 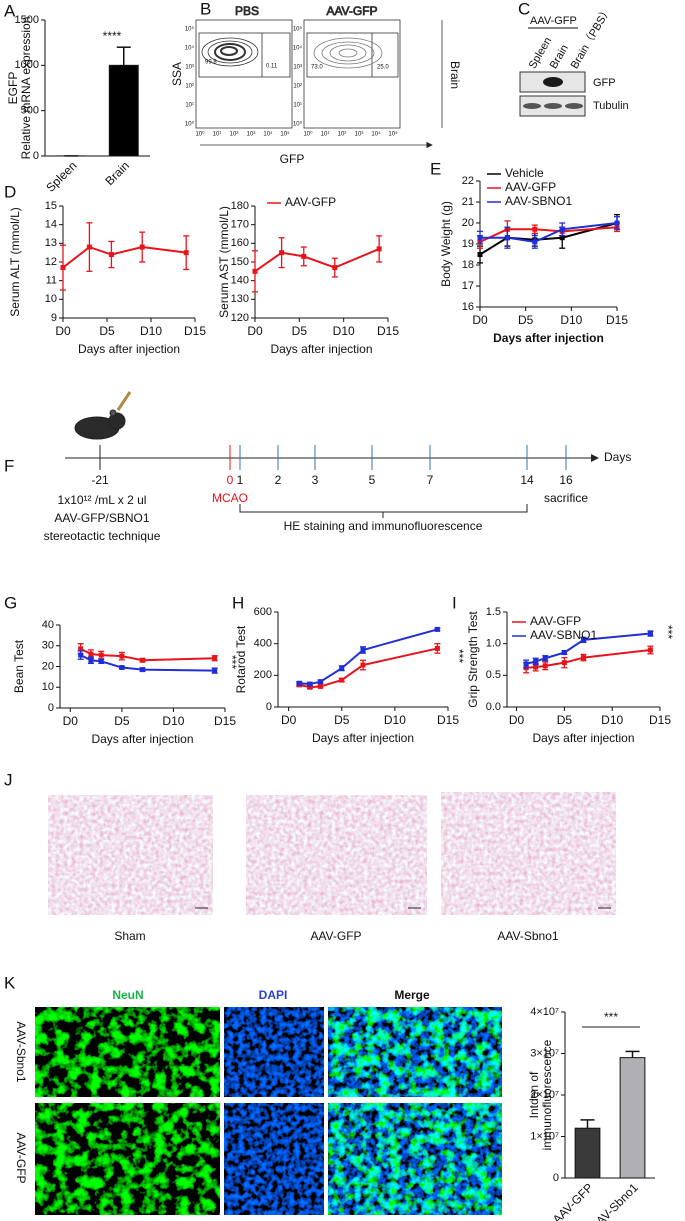 I want to click on band-label: GFP, so click(x=604, y=83).